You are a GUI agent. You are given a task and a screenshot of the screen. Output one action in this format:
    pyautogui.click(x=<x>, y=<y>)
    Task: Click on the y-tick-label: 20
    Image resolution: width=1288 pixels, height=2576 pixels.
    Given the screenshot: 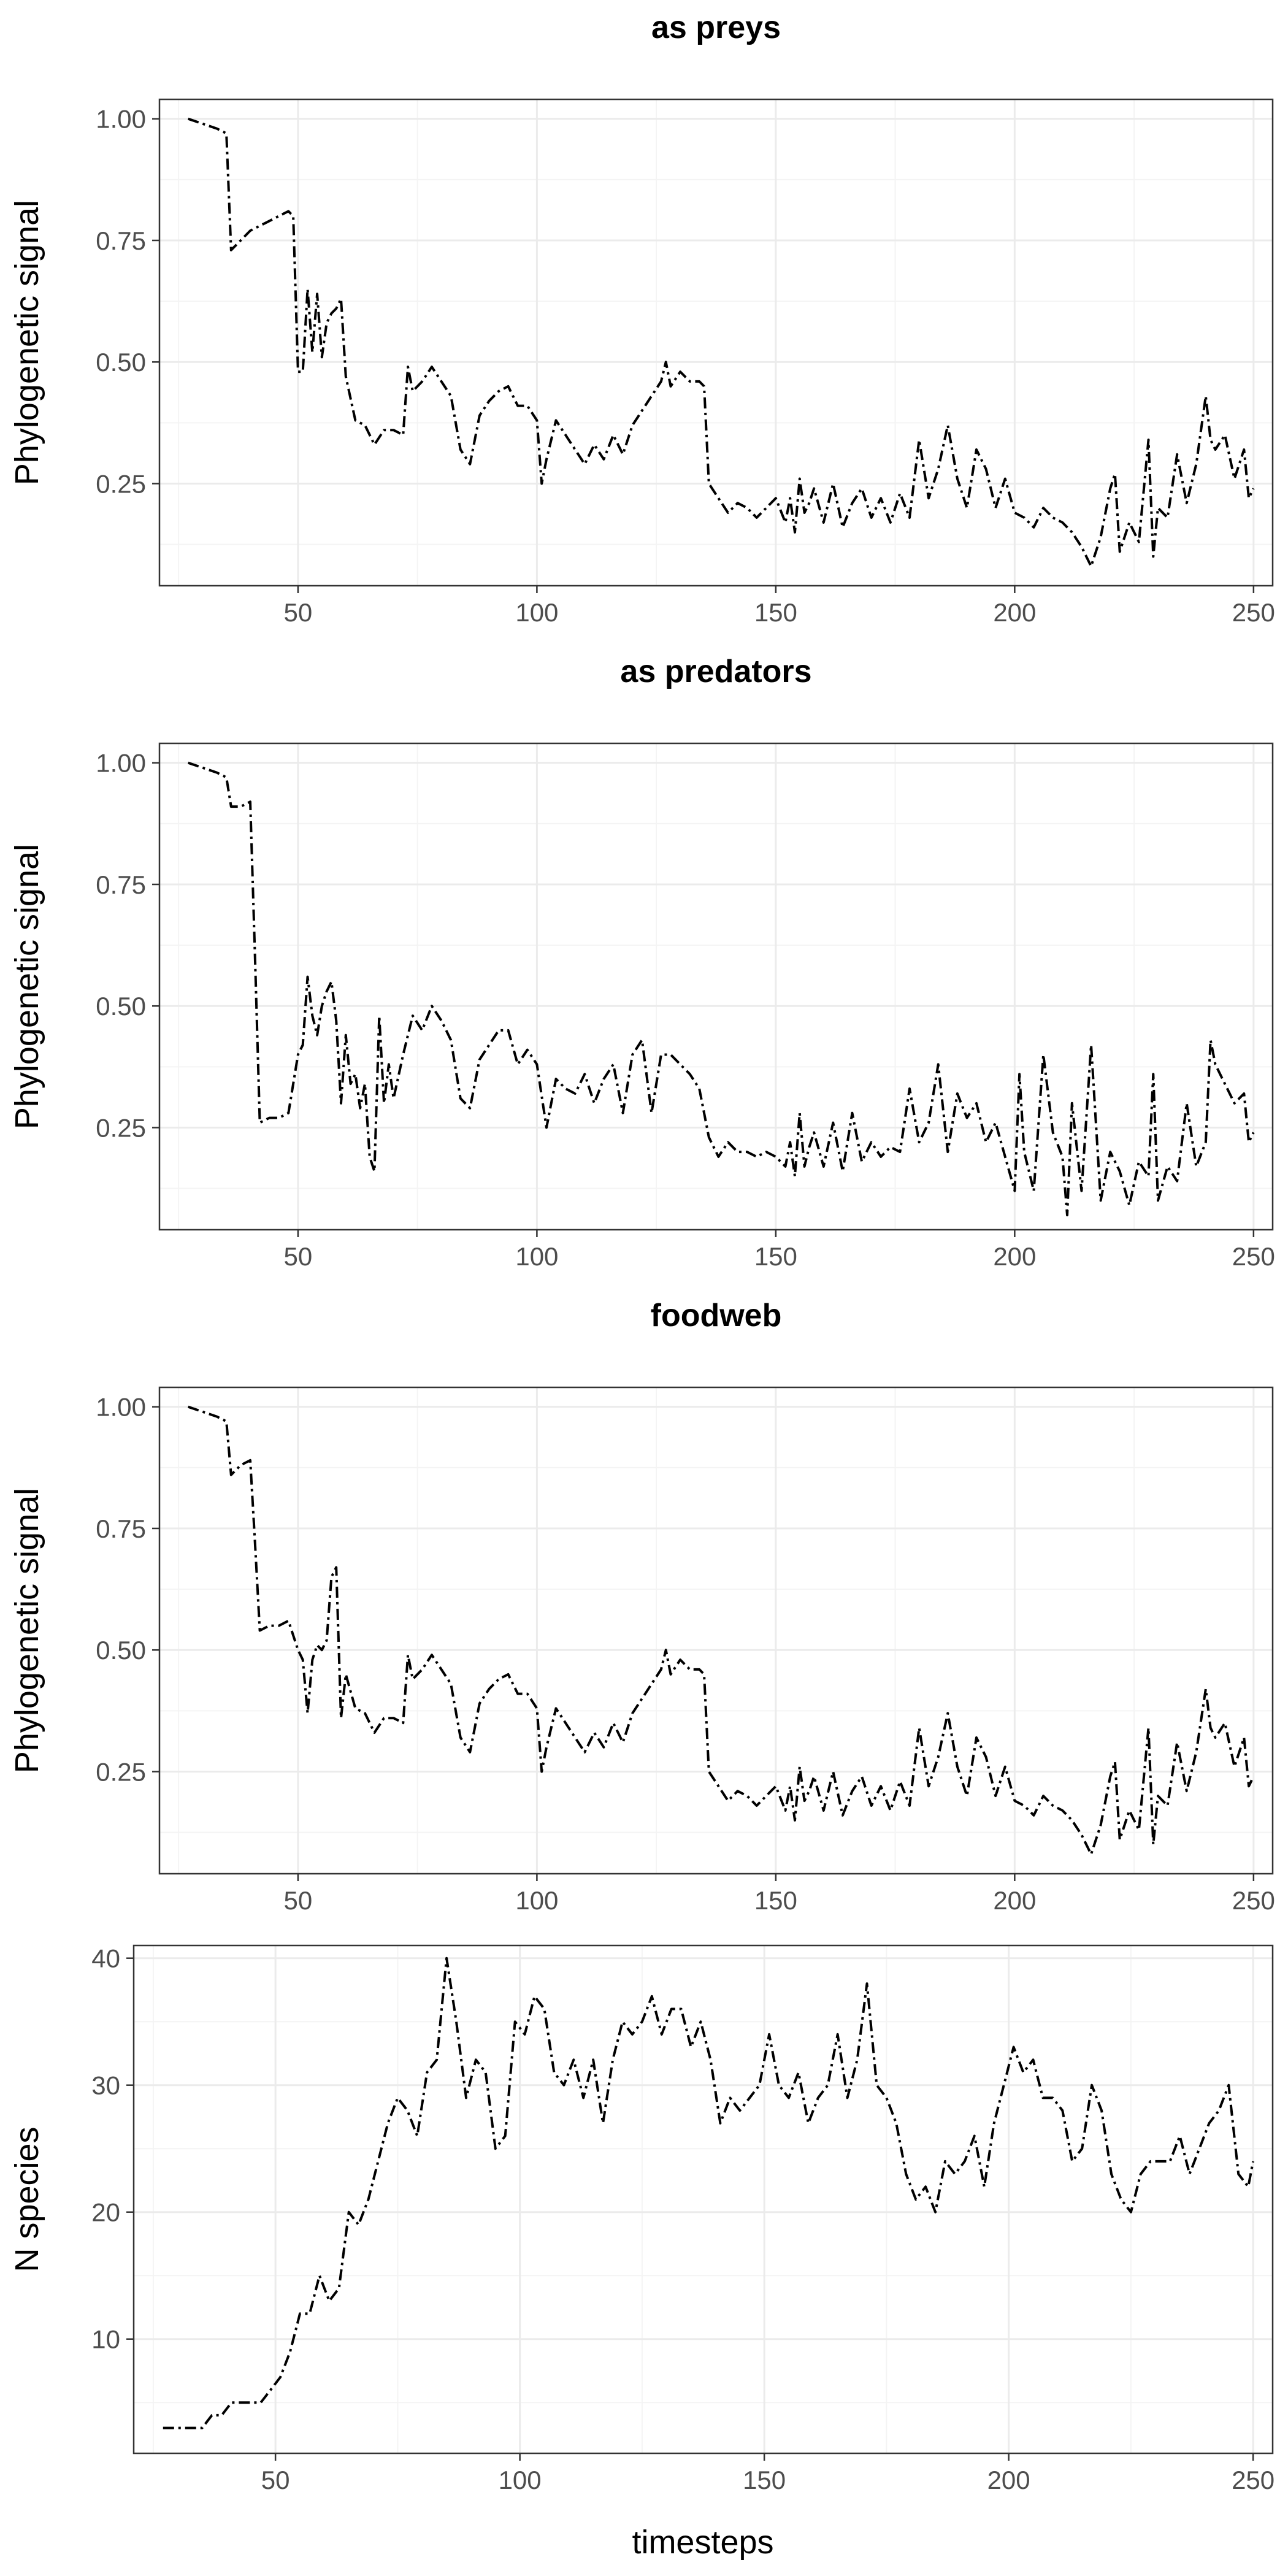 What is the action you would take?
    pyautogui.click(x=105, y=2212)
    